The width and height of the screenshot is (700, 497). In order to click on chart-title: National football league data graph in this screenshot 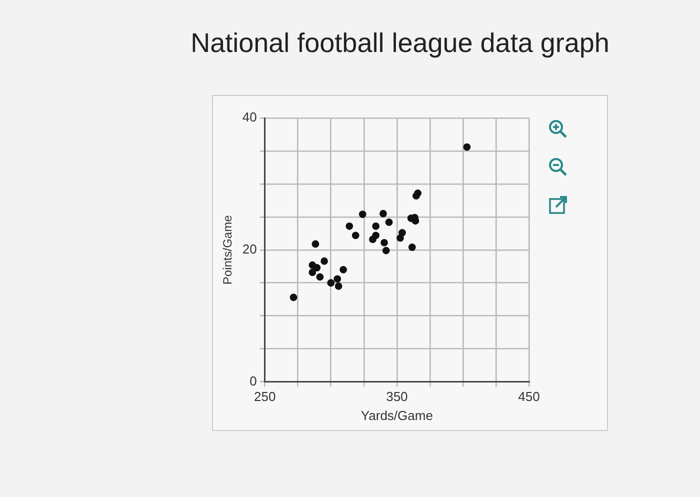, I will do `click(400, 43)`.